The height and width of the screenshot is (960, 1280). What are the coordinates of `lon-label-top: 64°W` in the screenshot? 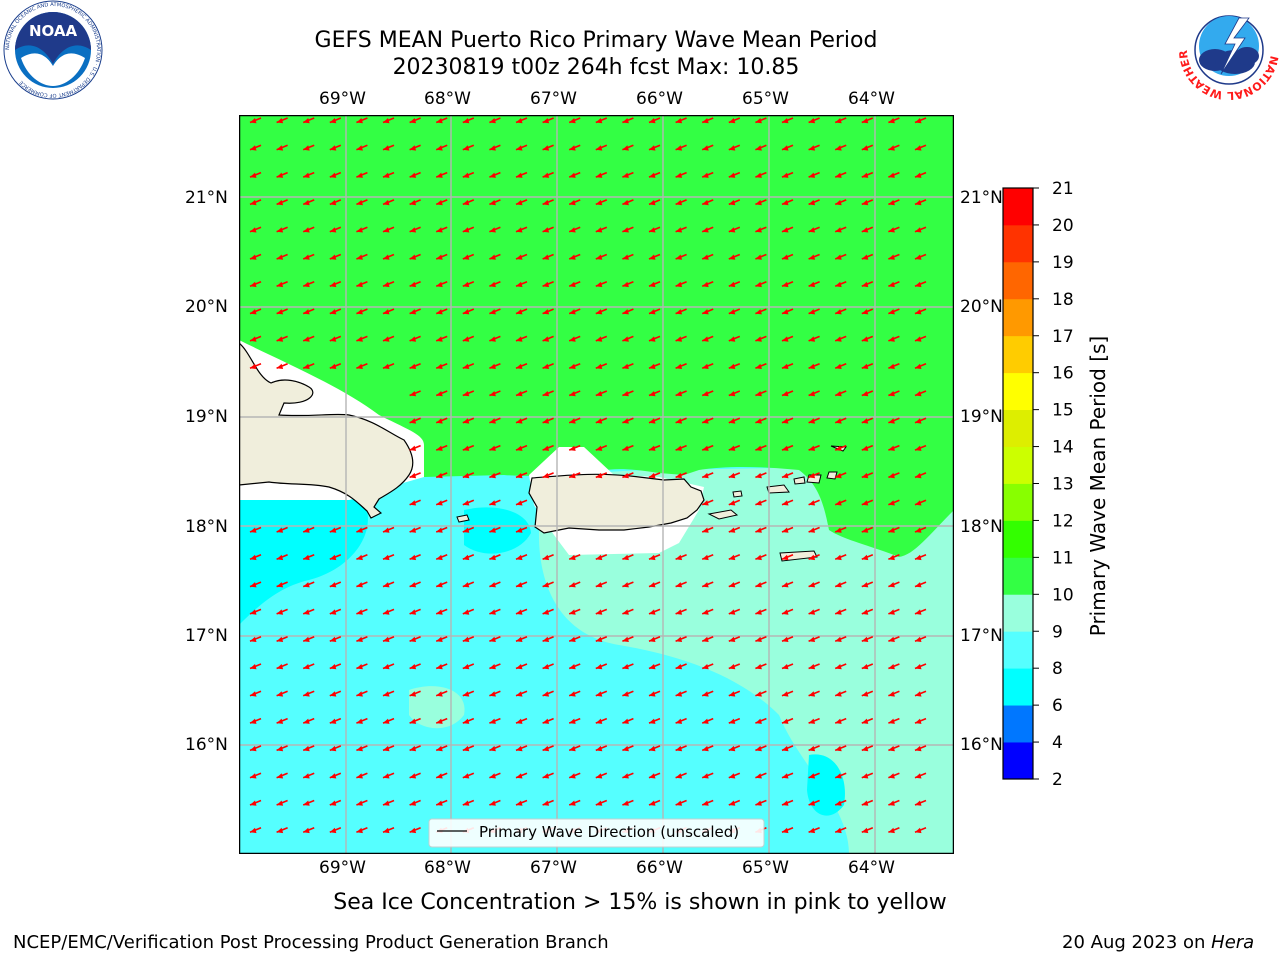 It's located at (871, 99).